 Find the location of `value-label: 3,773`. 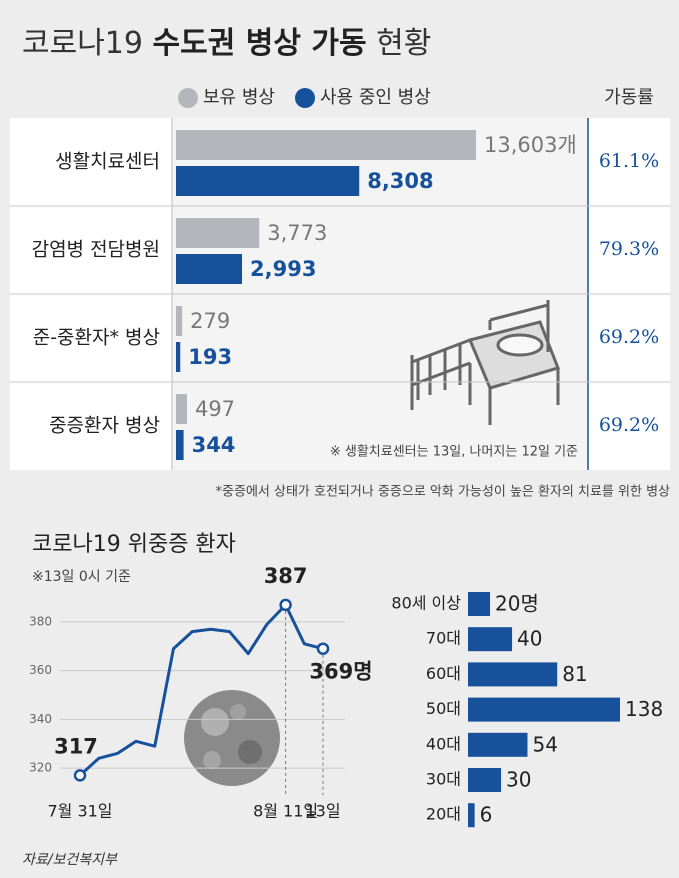

value-label: 3,773 is located at coordinates (297, 233).